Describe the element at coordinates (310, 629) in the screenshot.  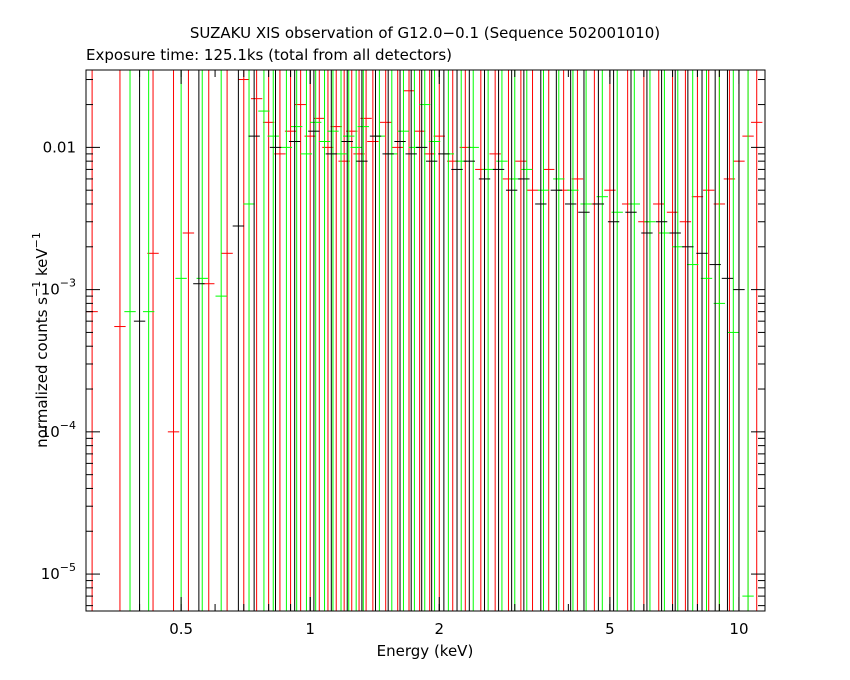
I see `x-tick-label: 1` at that location.